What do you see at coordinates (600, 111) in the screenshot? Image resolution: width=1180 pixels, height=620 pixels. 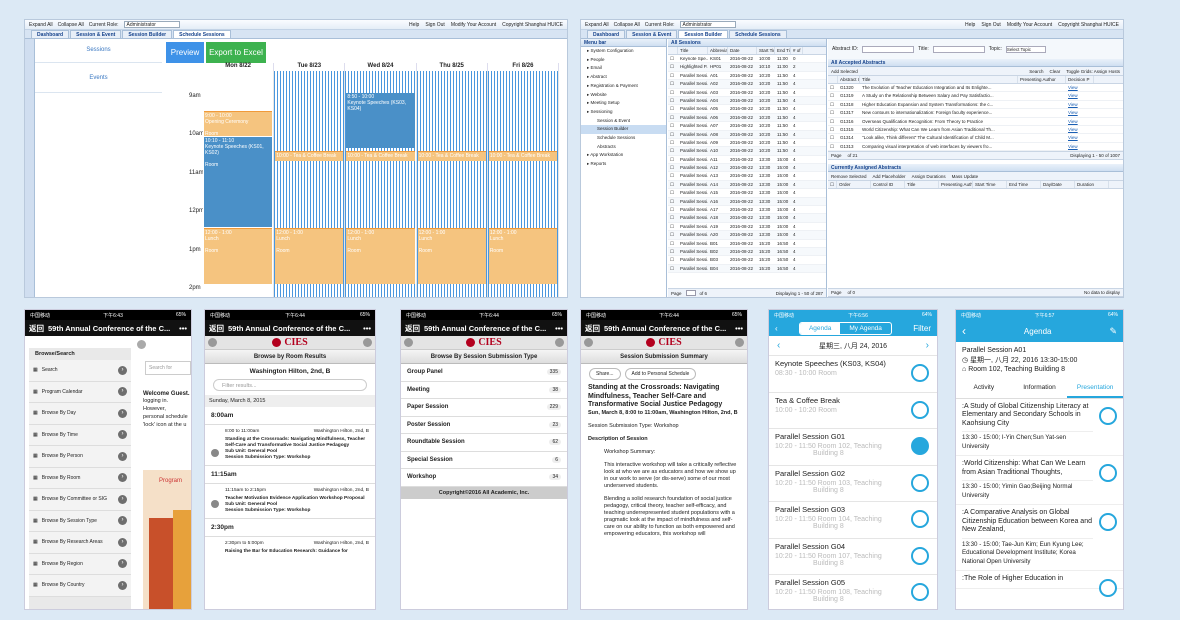 I see `menu-item: ▸ Sessioning` at bounding box center [600, 111].